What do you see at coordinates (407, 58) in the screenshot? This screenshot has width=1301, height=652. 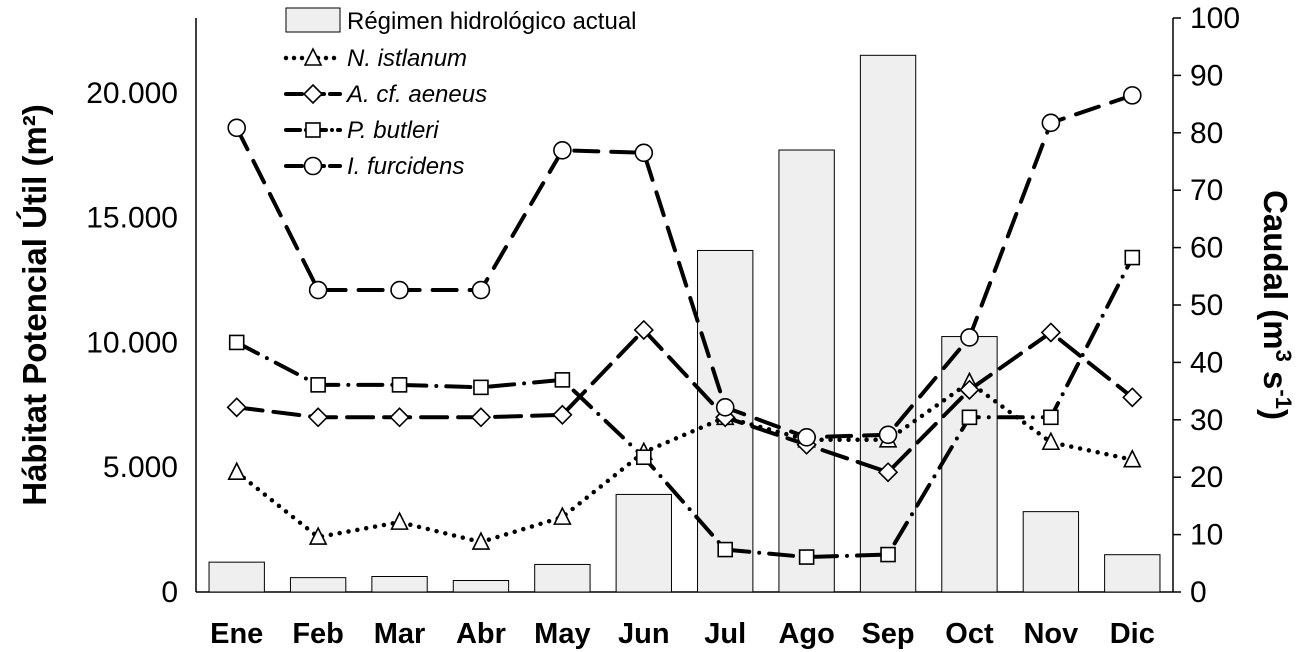 I see `legend-label-n-istlanum: N. istlanum` at bounding box center [407, 58].